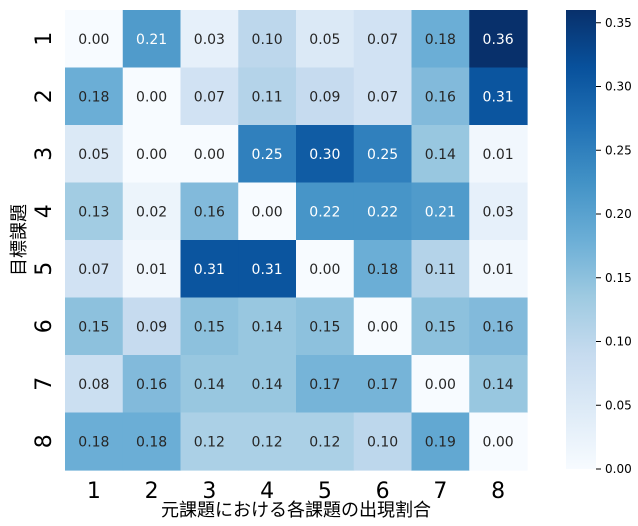 This screenshot has height=526, width=638. What do you see at coordinates (44, 39) in the screenshot?
I see `y-tick-label: 1` at bounding box center [44, 39].